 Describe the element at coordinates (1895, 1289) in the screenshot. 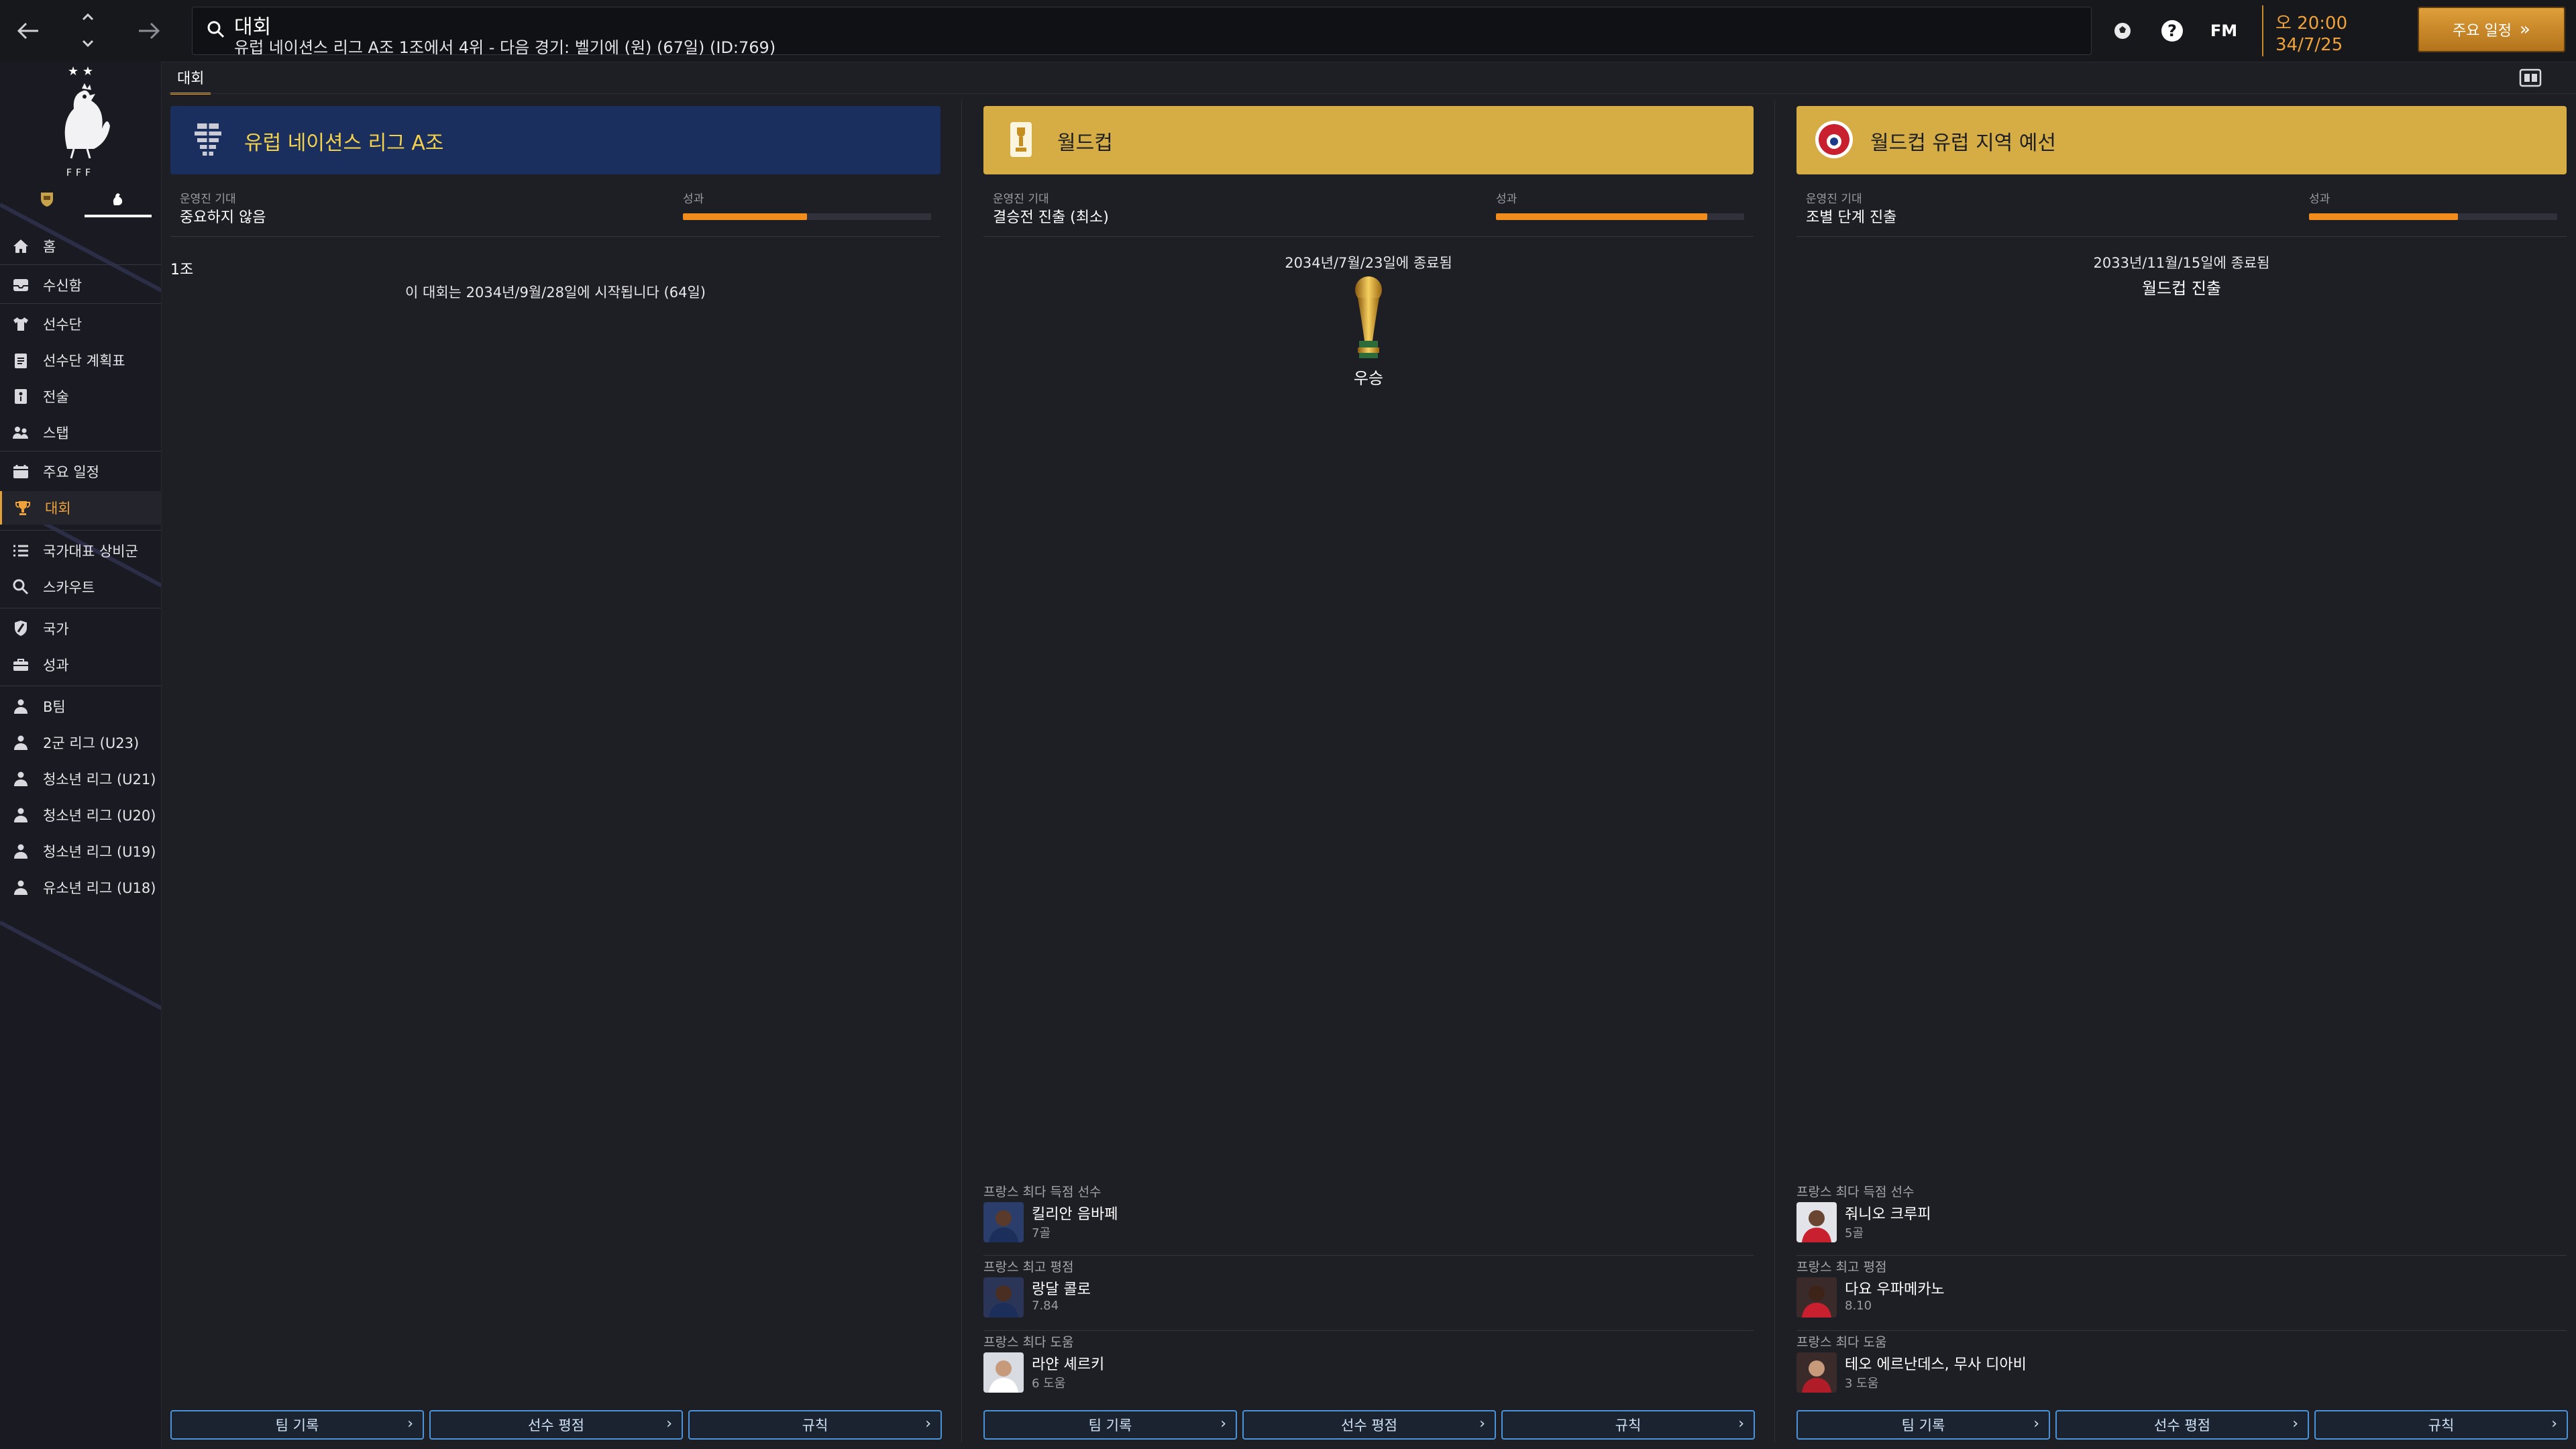

I see `player-name: 다요 우파메카노` at that location.